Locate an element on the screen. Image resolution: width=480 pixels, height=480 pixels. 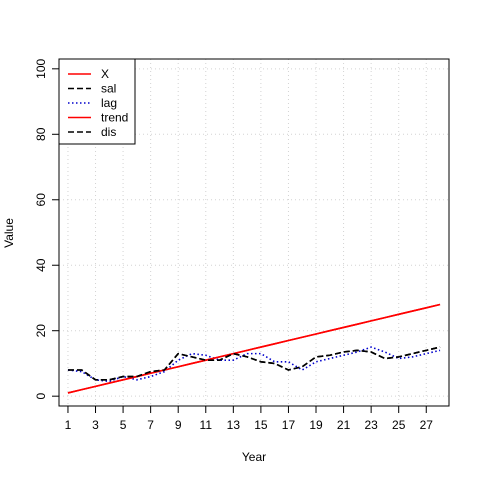
y-tick-label: 0 is located at coordinates (41, 396).